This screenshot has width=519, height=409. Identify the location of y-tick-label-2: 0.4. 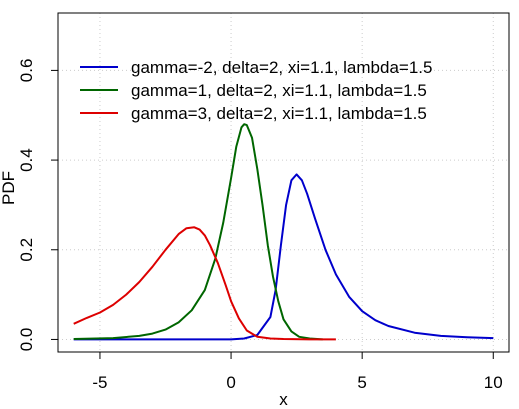
(26, 160).